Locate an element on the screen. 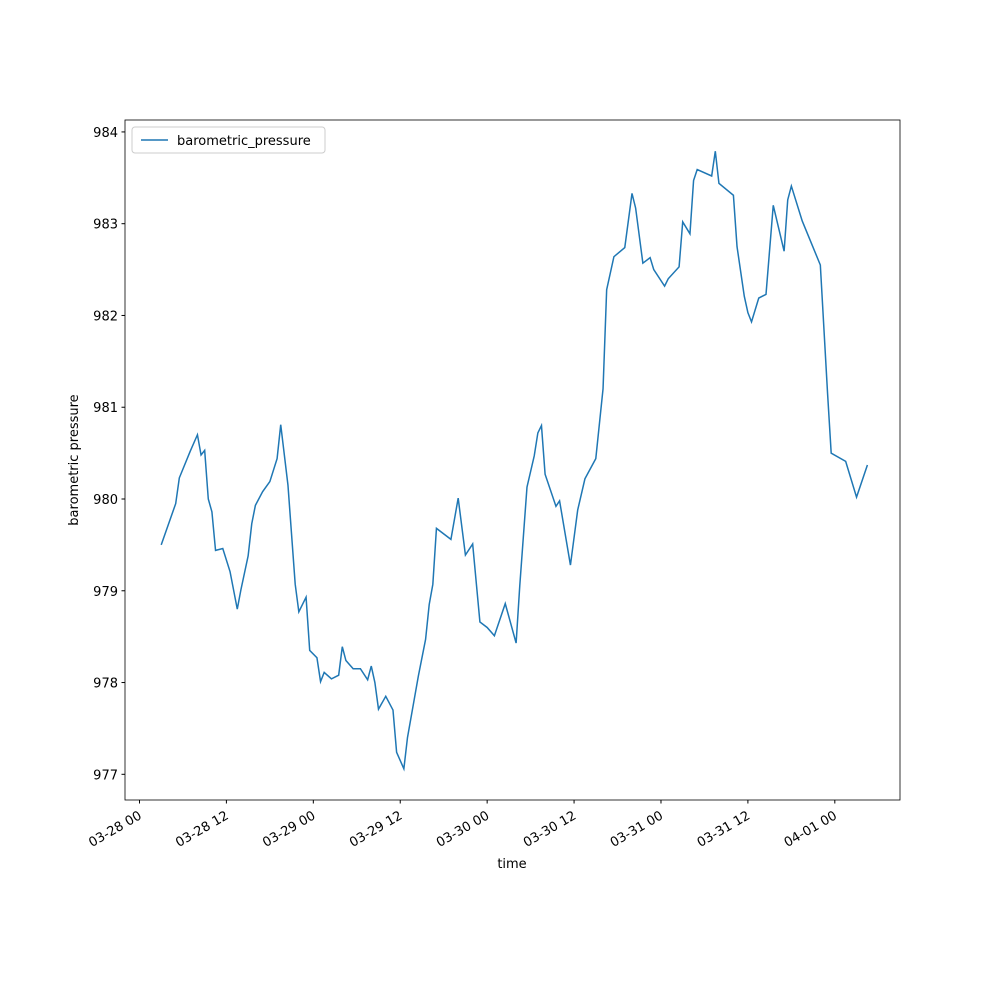 This screenshot has height=1000, width=1000. y-tick-label: 983 is located at coordinates (105, 225).